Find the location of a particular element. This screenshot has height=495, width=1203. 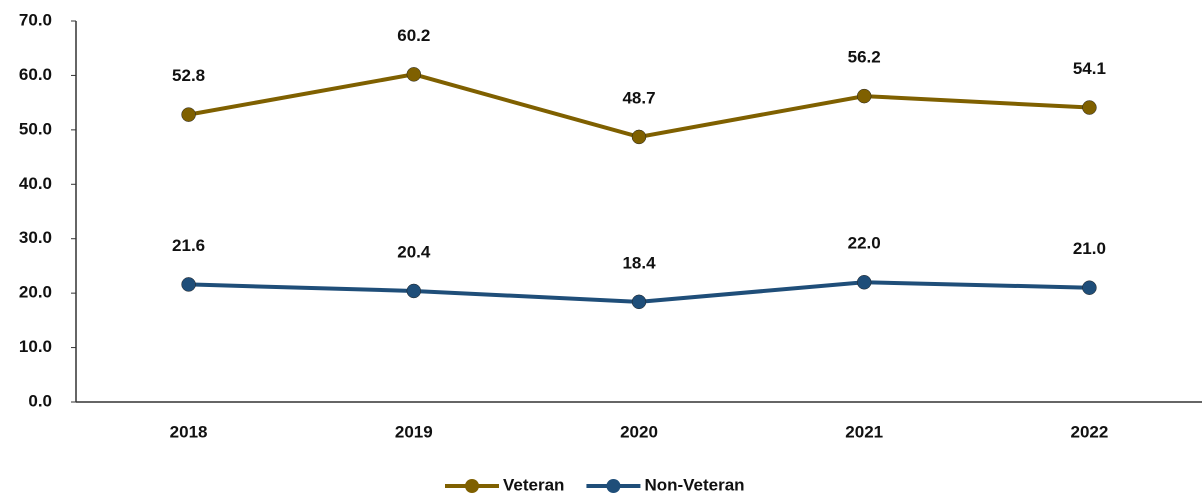

x-tick-label: 2020 is located at coordinates (639, 431).